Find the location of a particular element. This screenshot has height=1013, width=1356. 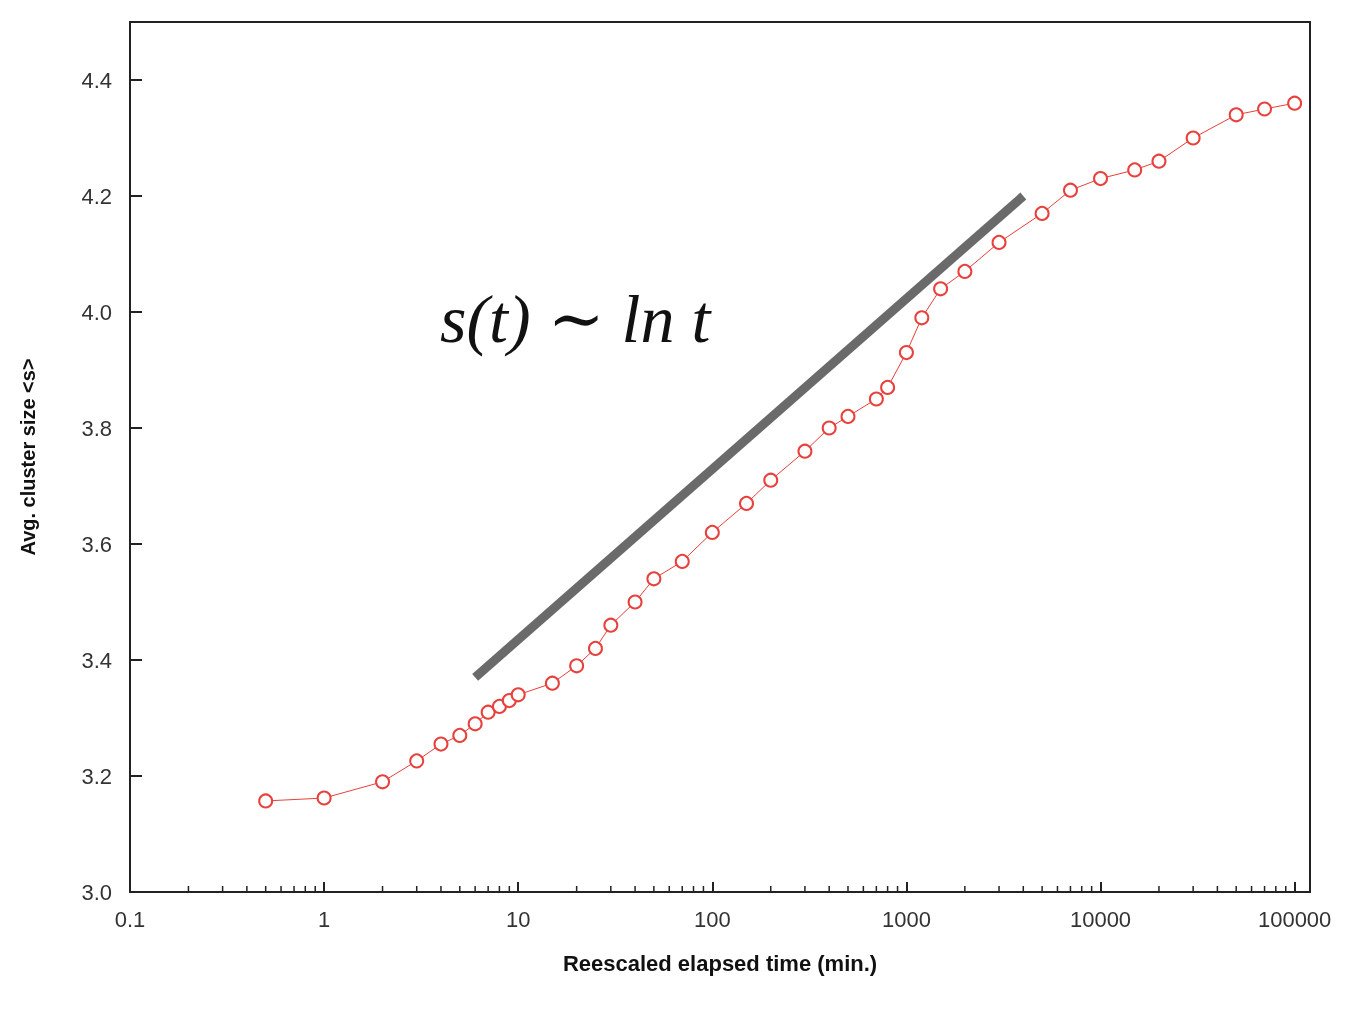

y-tick-label: 3.2 is located at coordinates (96, 776).